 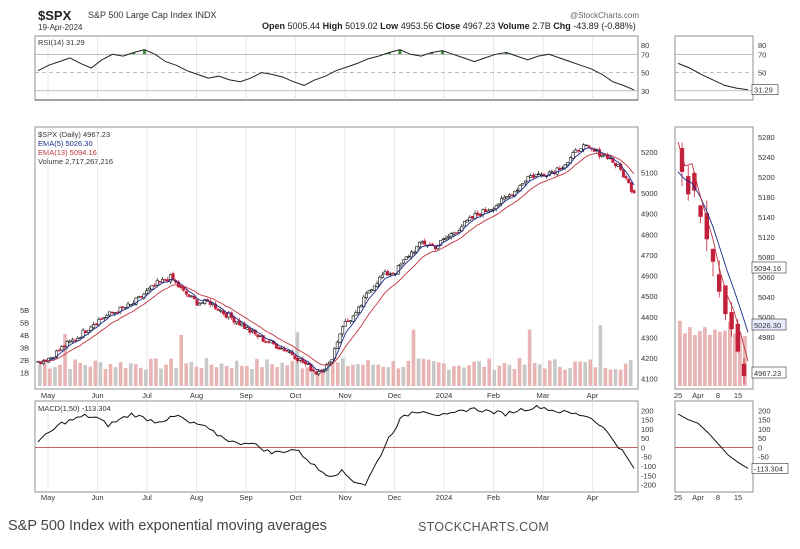 I want to click on x-tick-label: 2024, so click(x=444, y=497).